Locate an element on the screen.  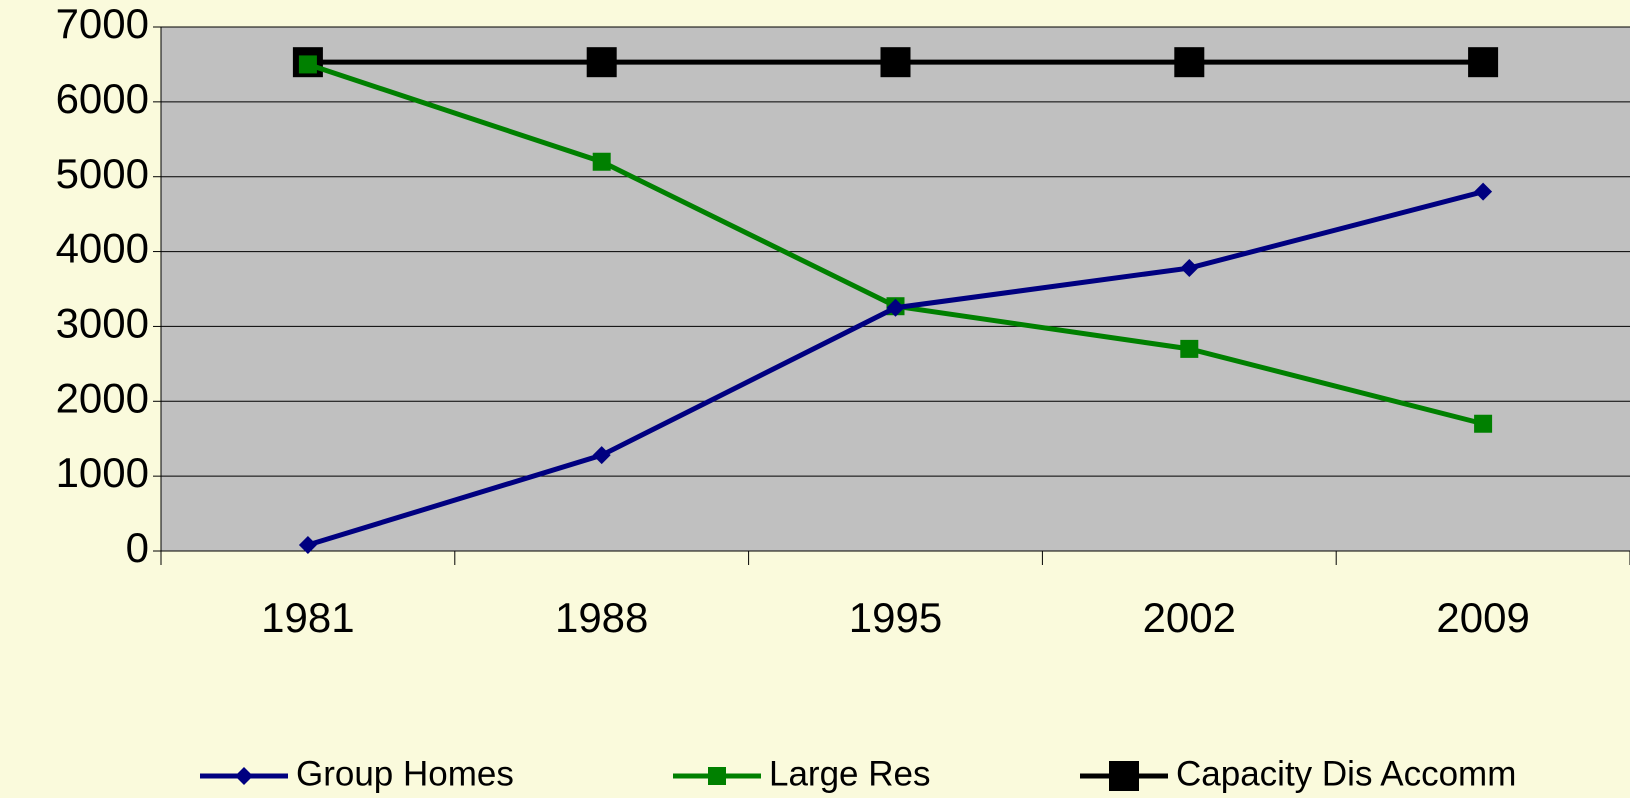
y-tick-label: 2000 is located at coordinates (102, 397).